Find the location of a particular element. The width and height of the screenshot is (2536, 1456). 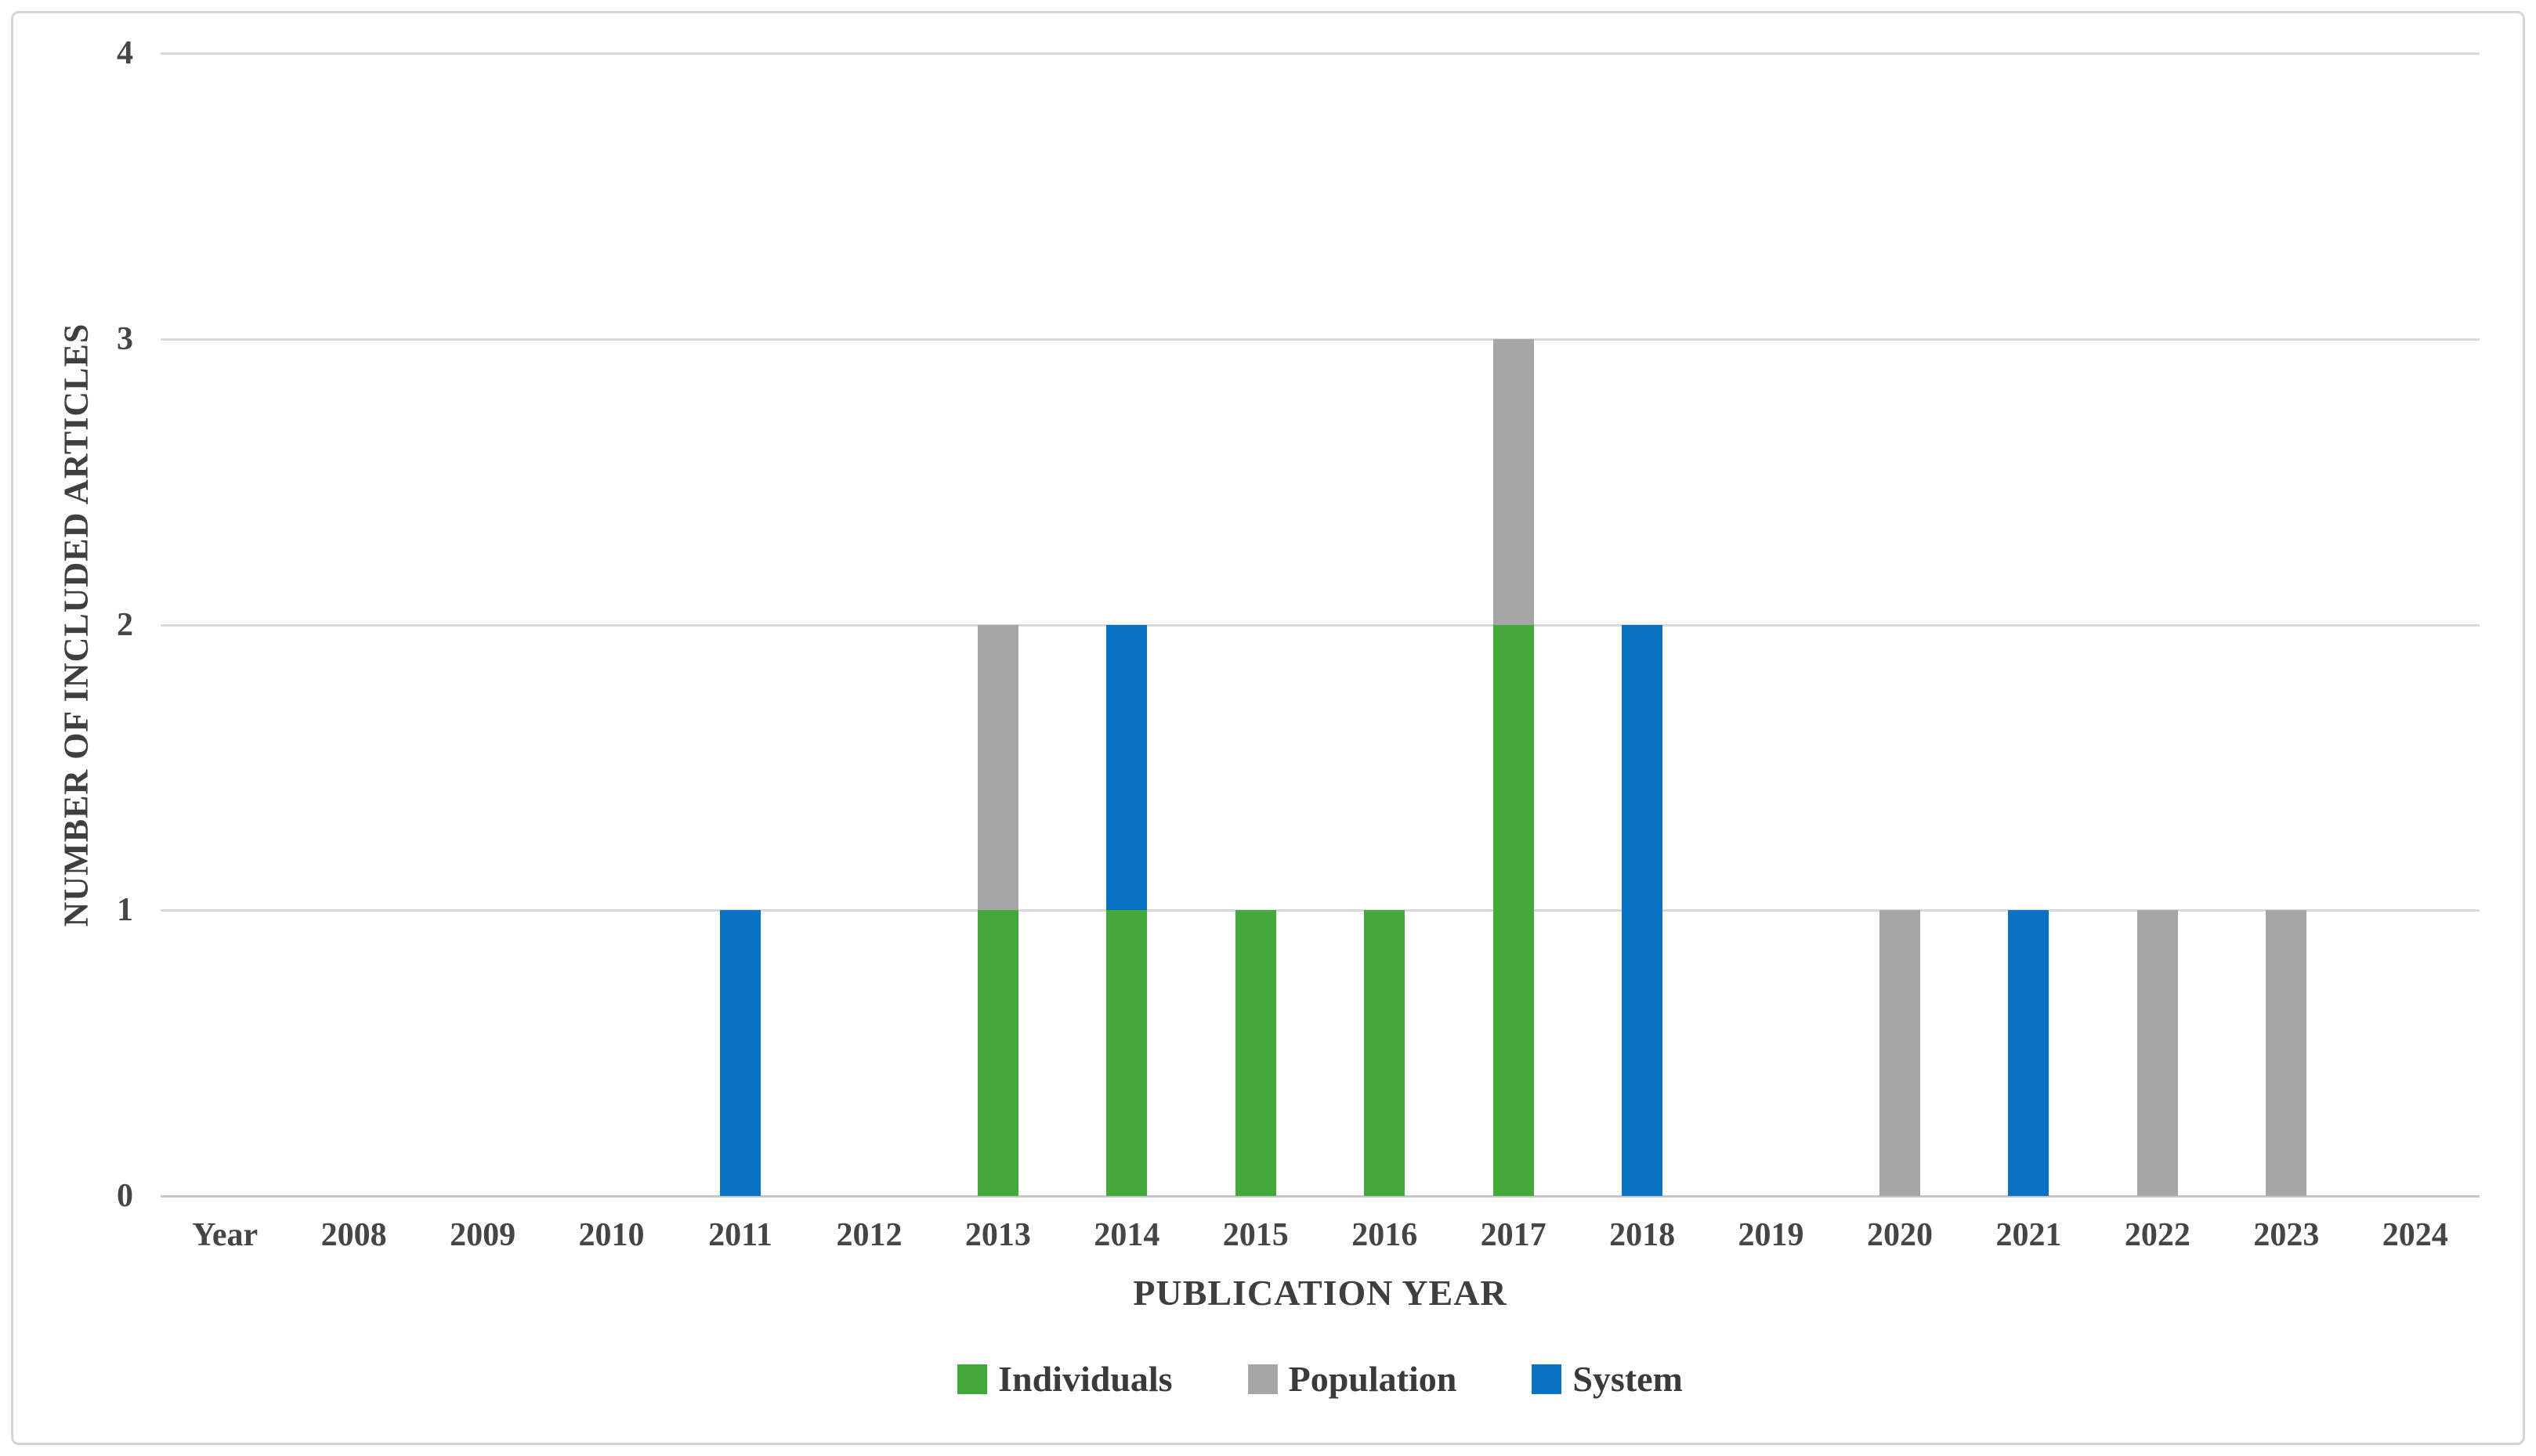

x-tick-label-2012: 2012 is located at coordinates (869, 1235).